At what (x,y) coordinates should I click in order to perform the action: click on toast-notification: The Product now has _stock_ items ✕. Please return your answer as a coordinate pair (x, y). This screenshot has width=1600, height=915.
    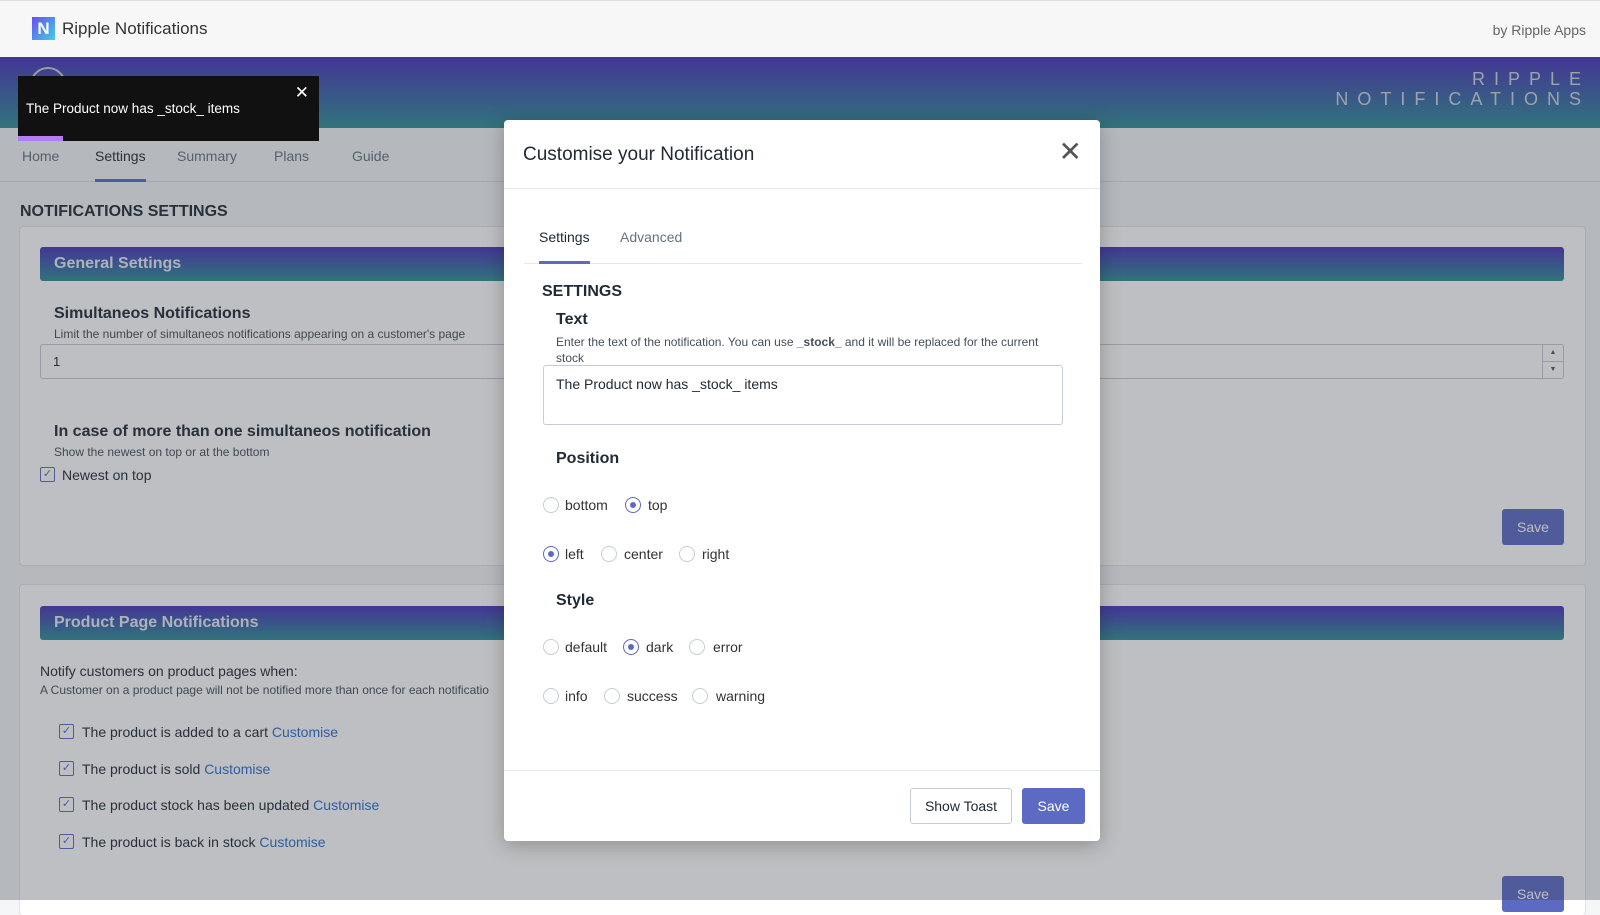
    Looking at the image, I should click on (168, 108).